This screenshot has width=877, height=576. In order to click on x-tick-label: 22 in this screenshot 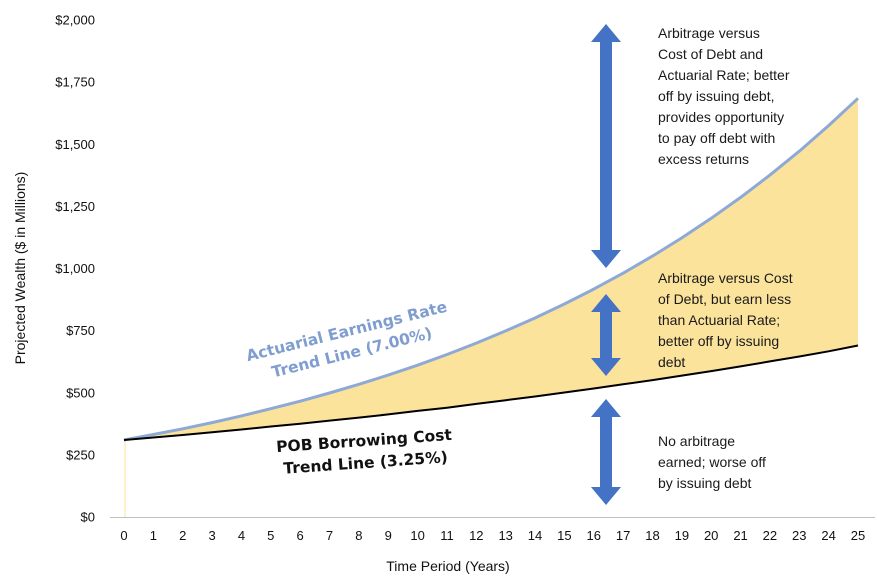, I will do `click(770, 535)`.